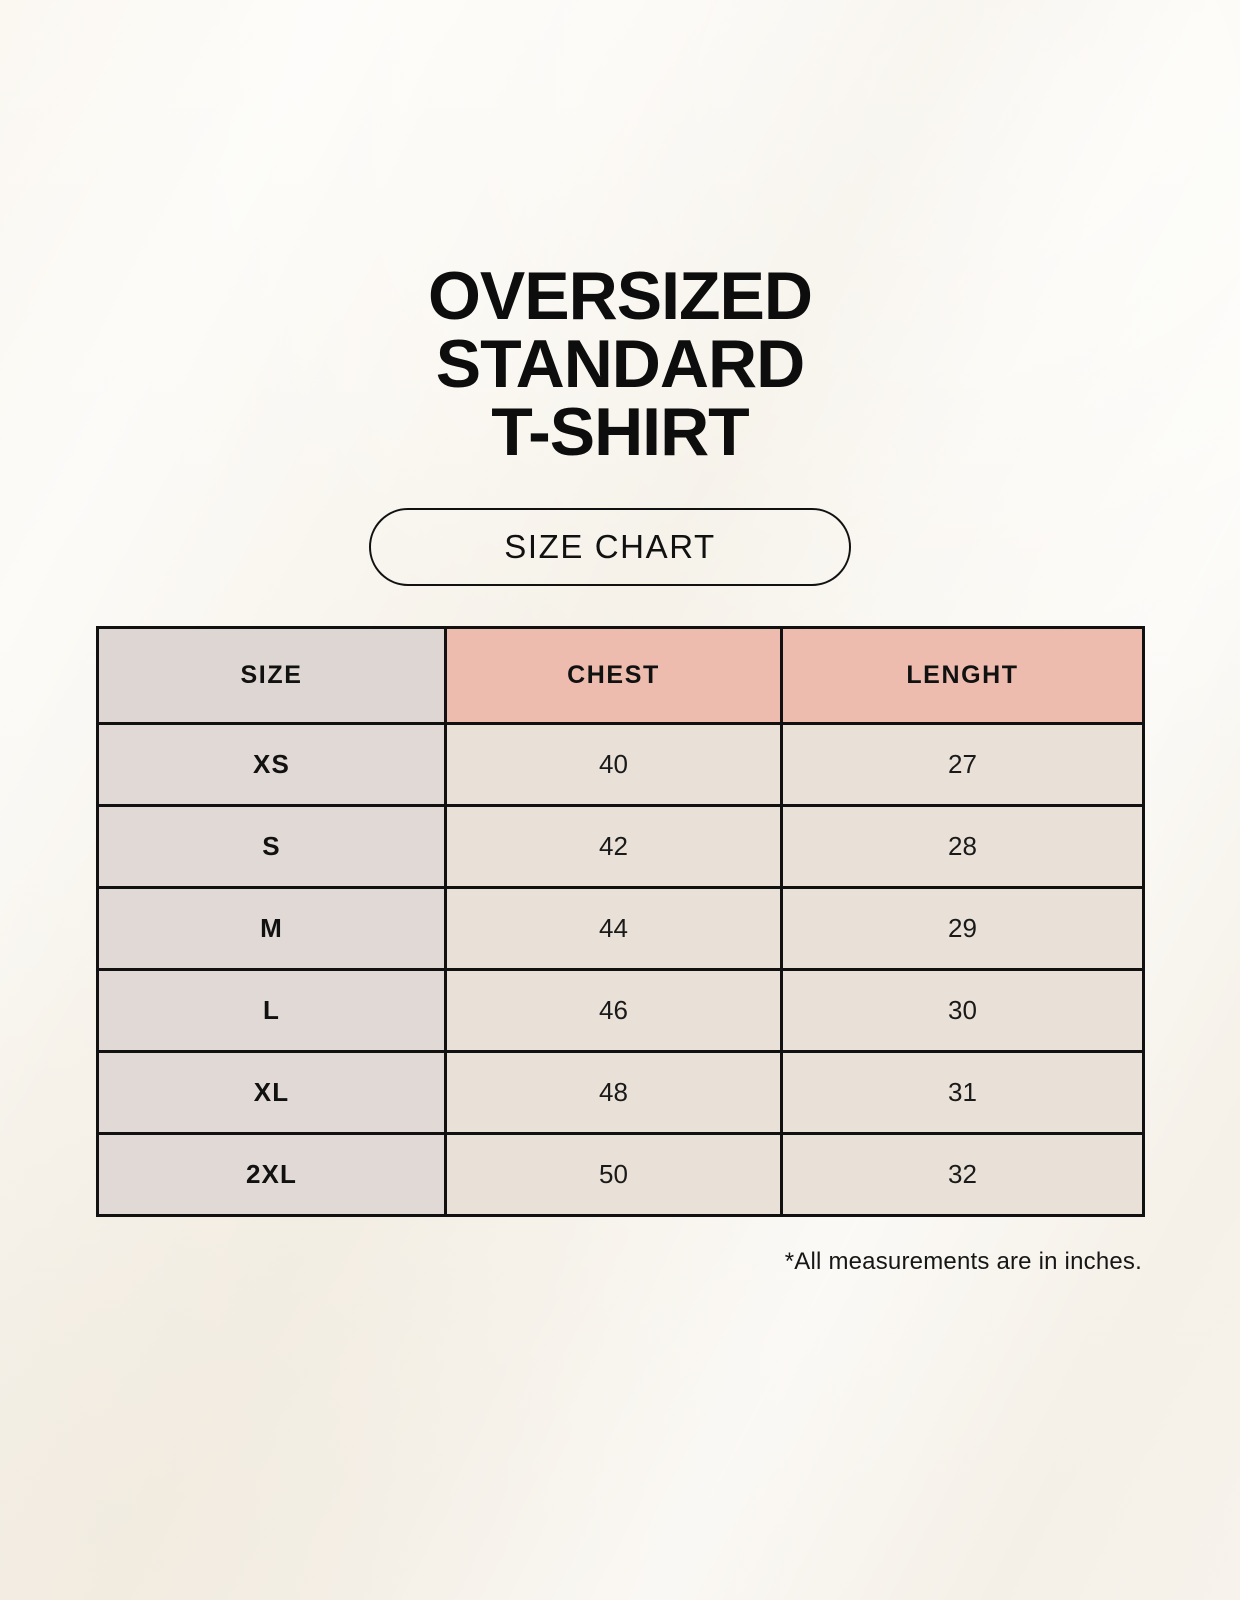  I want to click on cell-length: 32, so click(962, 1174).